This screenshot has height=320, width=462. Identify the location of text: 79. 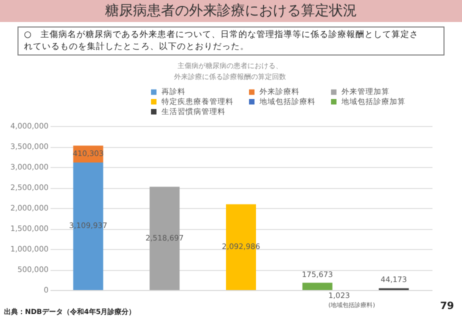
(447, 306).